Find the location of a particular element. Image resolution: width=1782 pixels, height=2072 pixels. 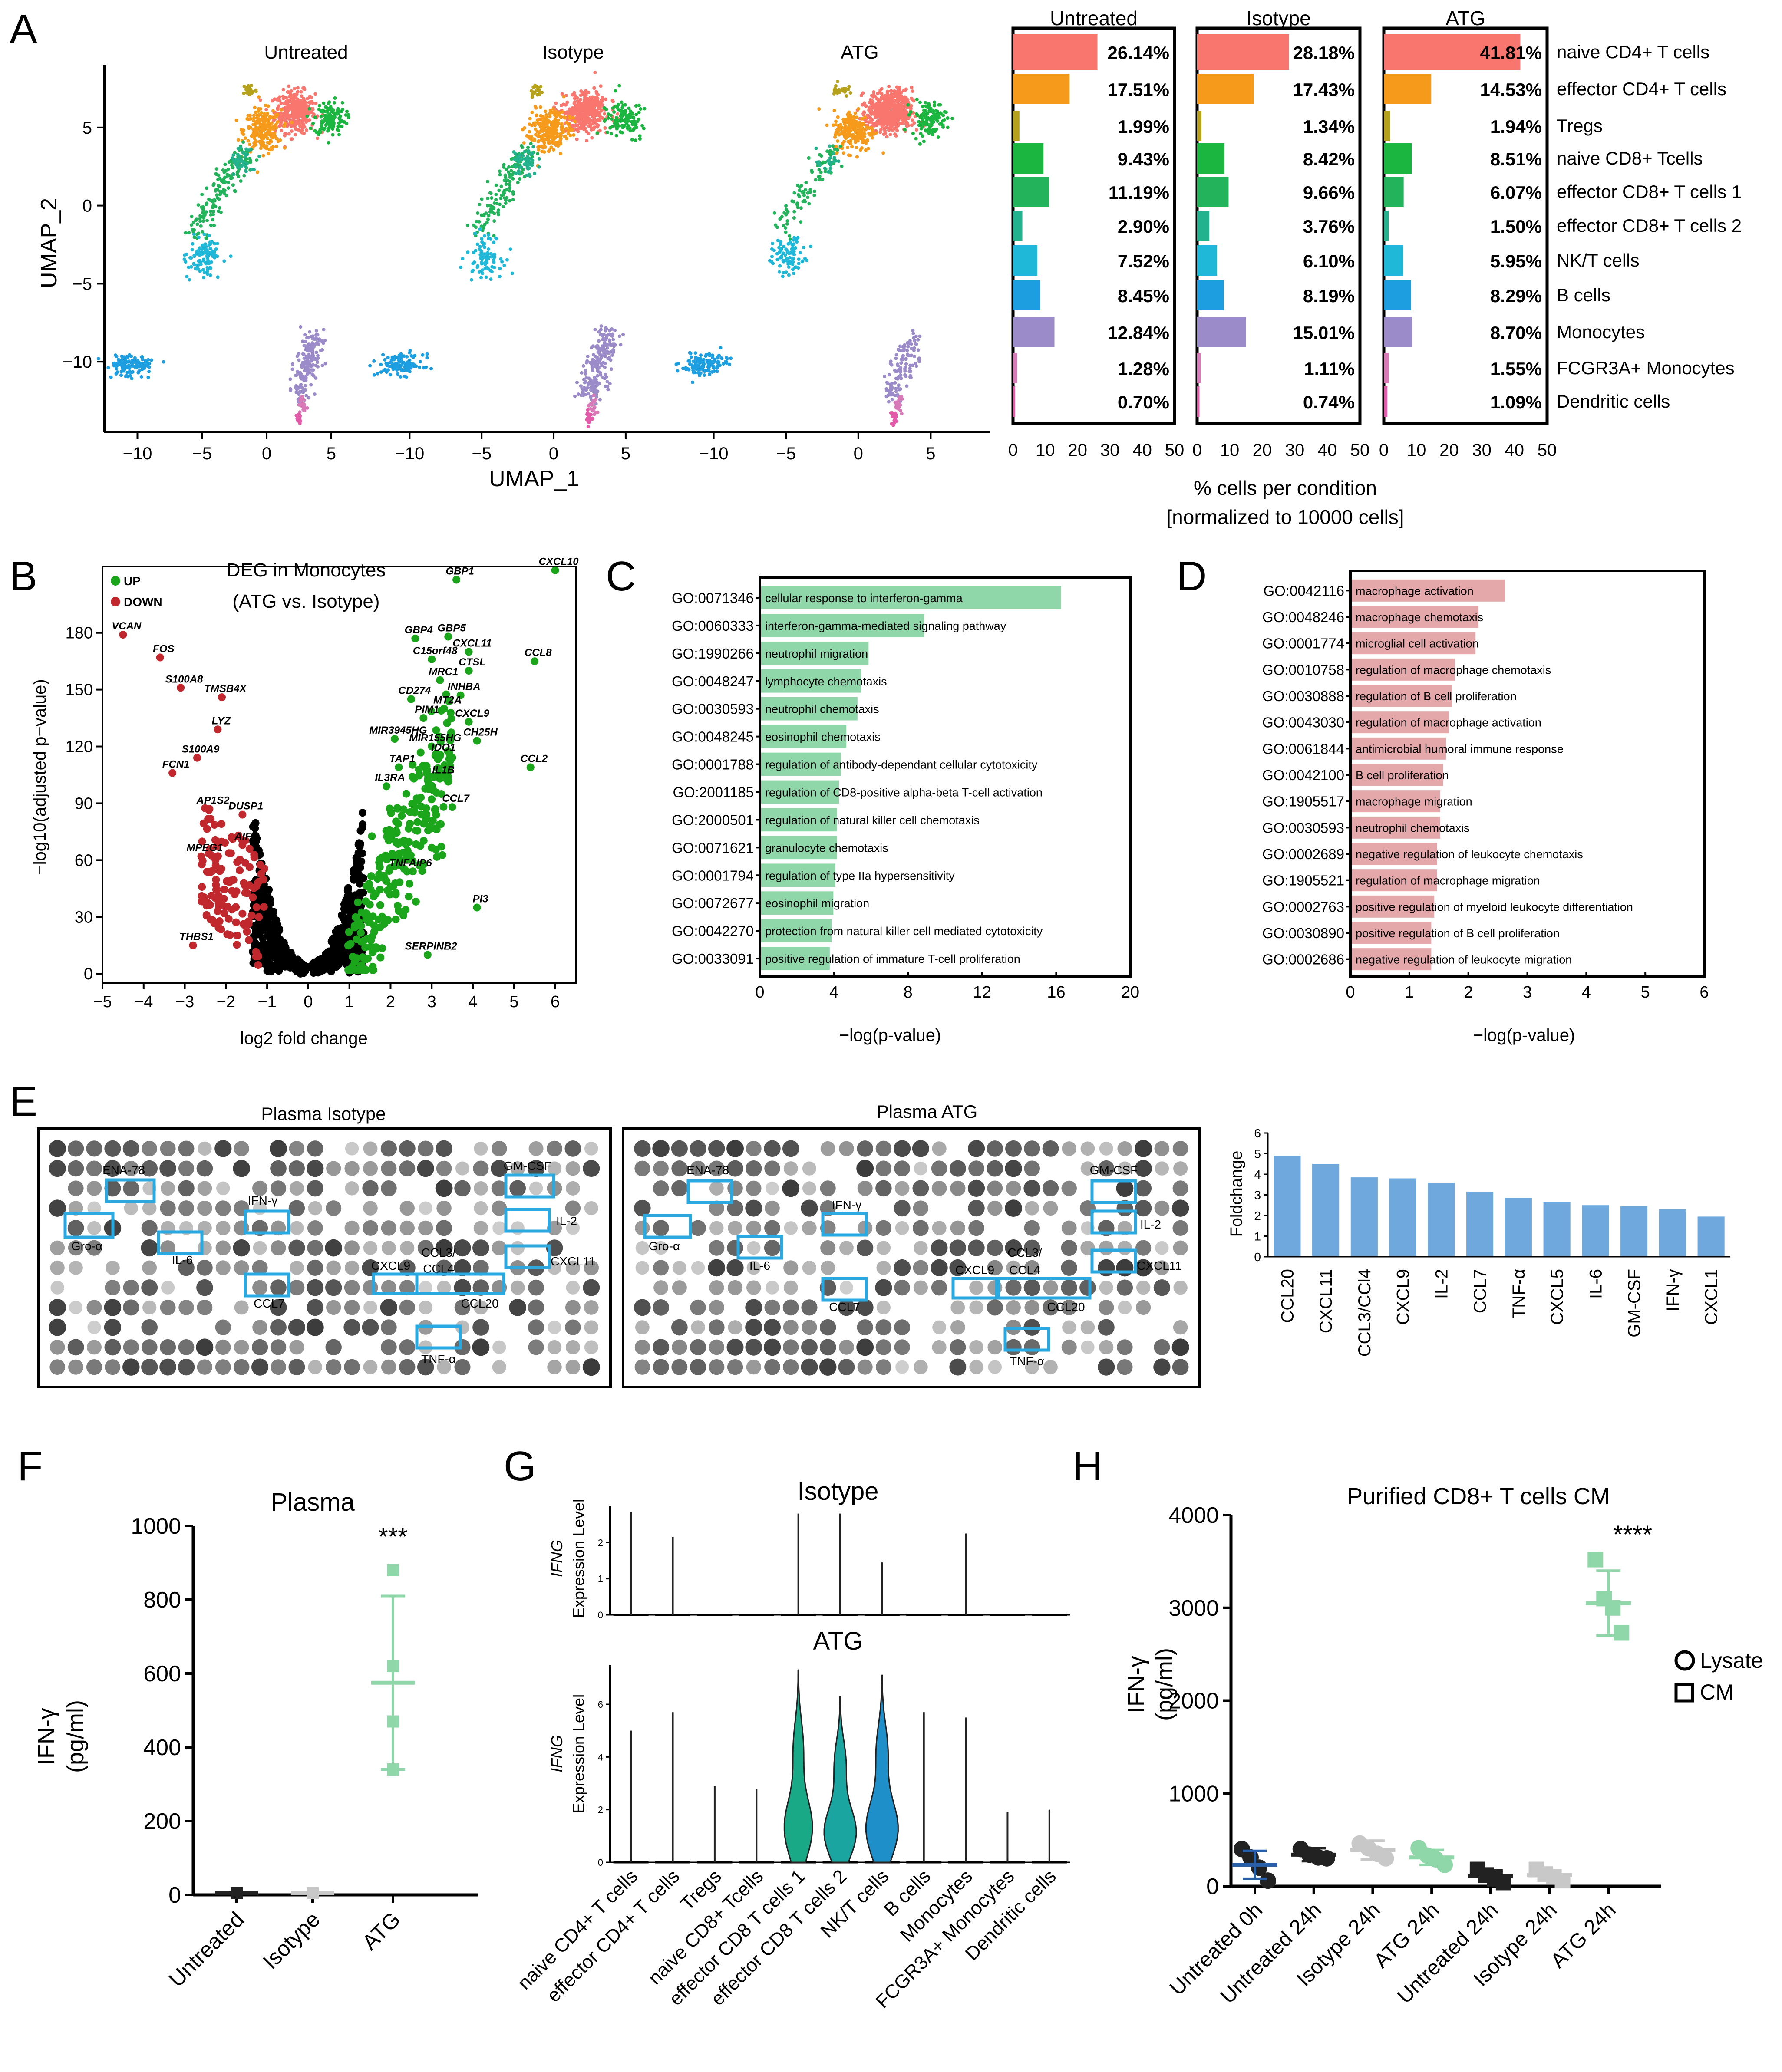

array-callout-label: IFN-γ is located at coordinates (263, 1200).